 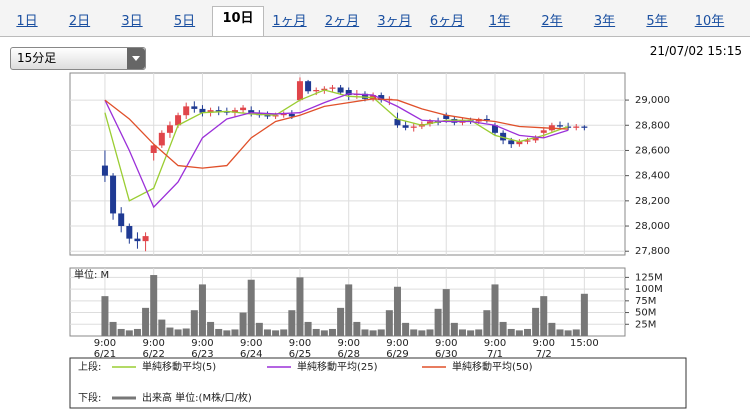 I want to click on tab: 5年, so click(x=657, y=21).